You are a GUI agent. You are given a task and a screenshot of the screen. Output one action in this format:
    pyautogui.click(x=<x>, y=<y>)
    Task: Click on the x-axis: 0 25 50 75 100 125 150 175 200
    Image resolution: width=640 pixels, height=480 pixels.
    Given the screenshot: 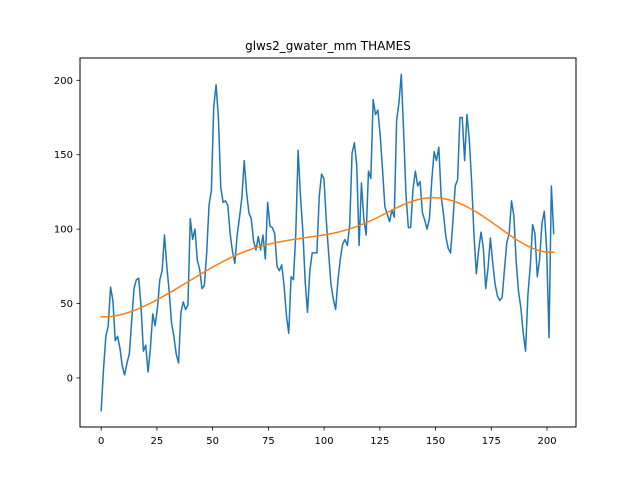 What is the action you would take?
    pyautogui.click(x=327, y=437)
    